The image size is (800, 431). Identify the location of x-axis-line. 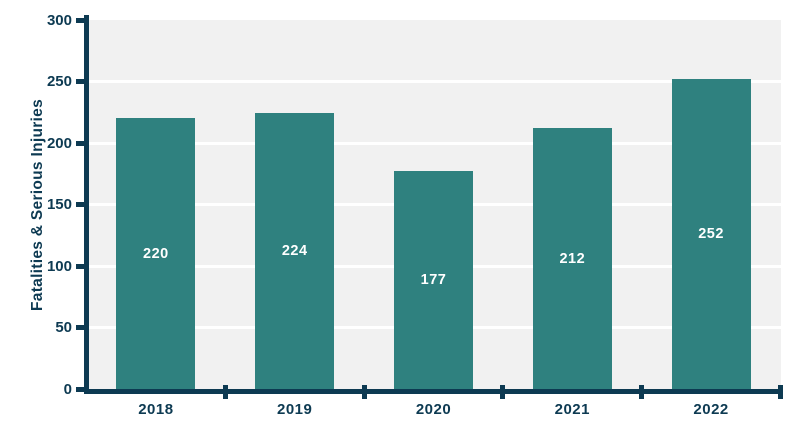
(433, 391).